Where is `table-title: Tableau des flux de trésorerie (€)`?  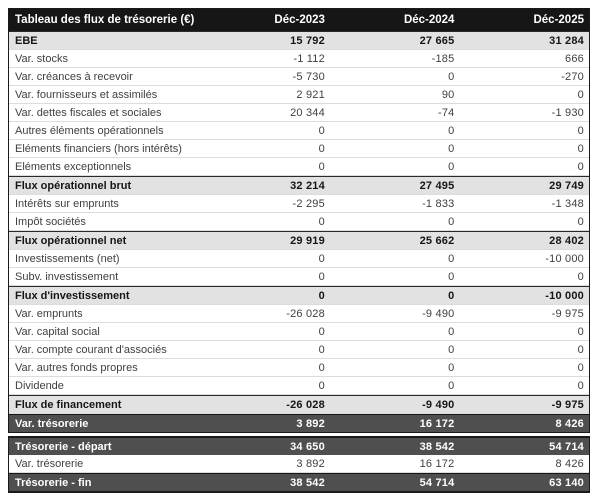 table-title: Tableau des flux de trésorerie (€) is located at coordinates (105, 20).